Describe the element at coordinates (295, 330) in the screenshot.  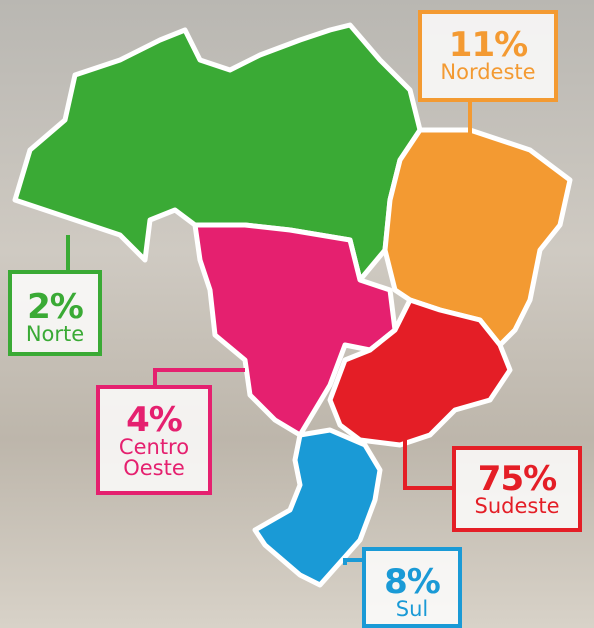
I see `region-centro-oeste` at that location.